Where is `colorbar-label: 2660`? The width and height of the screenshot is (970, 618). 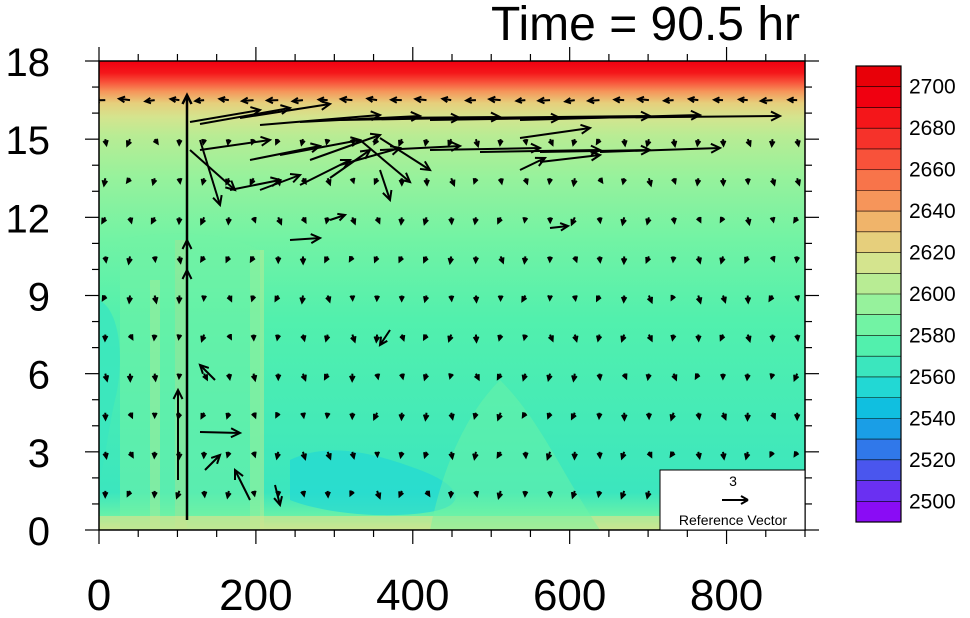
colorbar-label: 2660 is located at coordinates (932, 170).